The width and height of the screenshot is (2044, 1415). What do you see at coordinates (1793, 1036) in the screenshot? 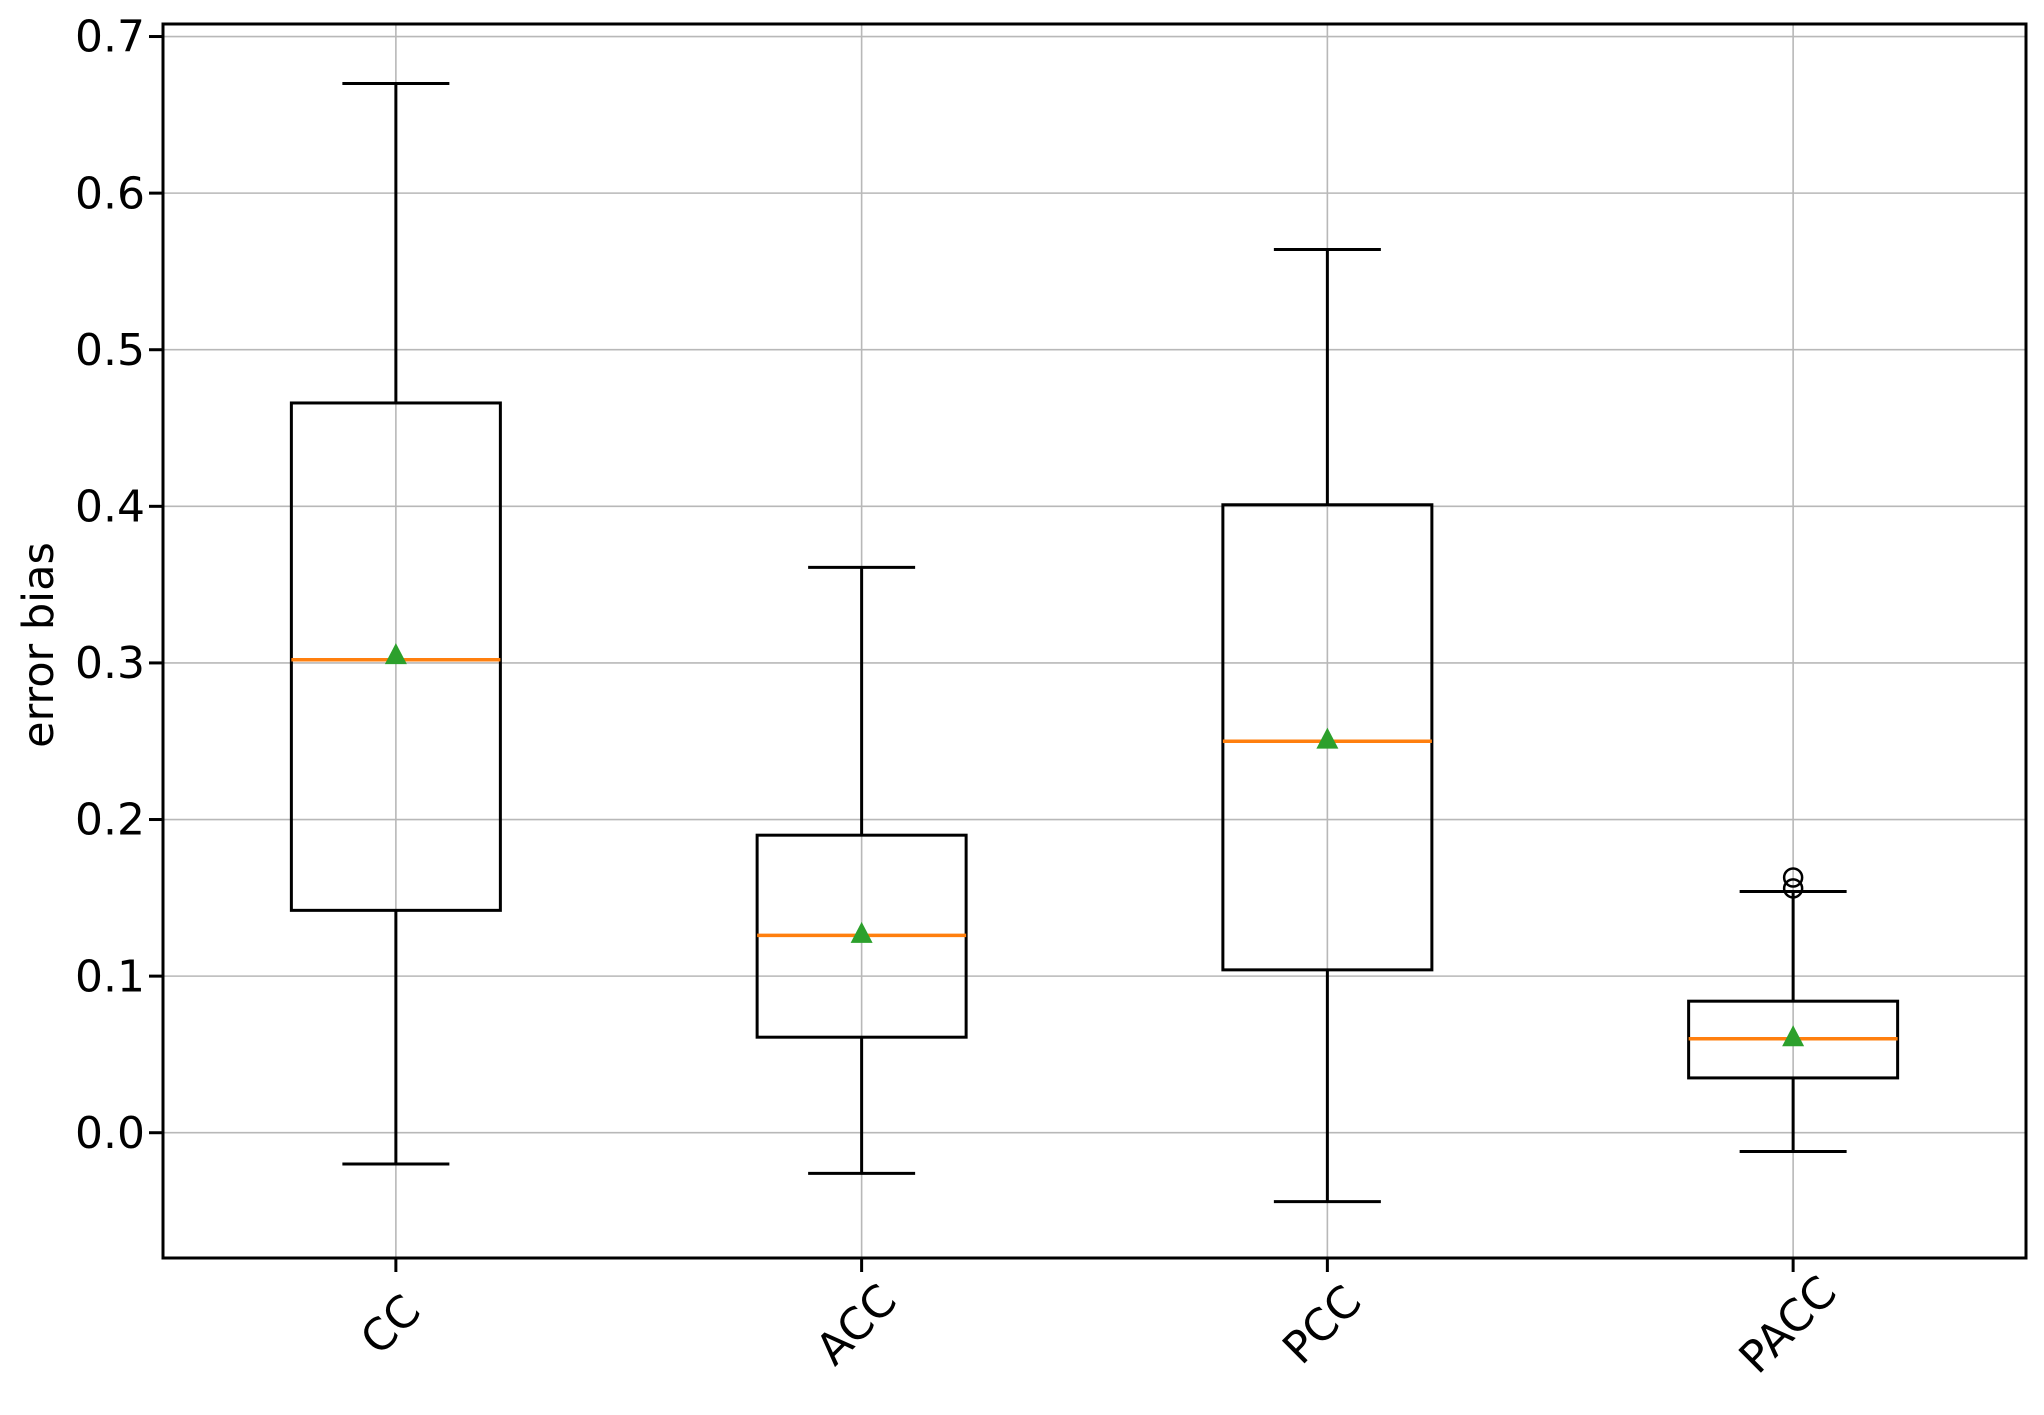
I see `mean-marker-PACC` at bounding box center [1793, 1036].